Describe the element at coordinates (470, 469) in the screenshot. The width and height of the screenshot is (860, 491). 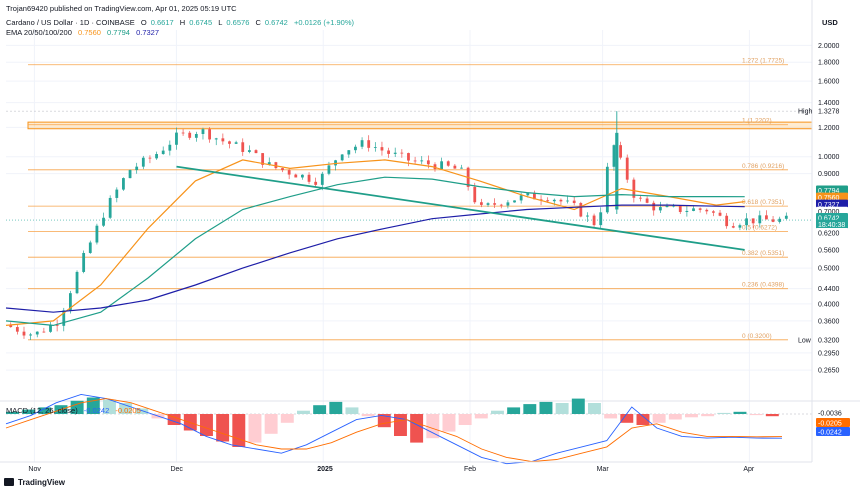
I see `x-tick-label: Feb` at that location.